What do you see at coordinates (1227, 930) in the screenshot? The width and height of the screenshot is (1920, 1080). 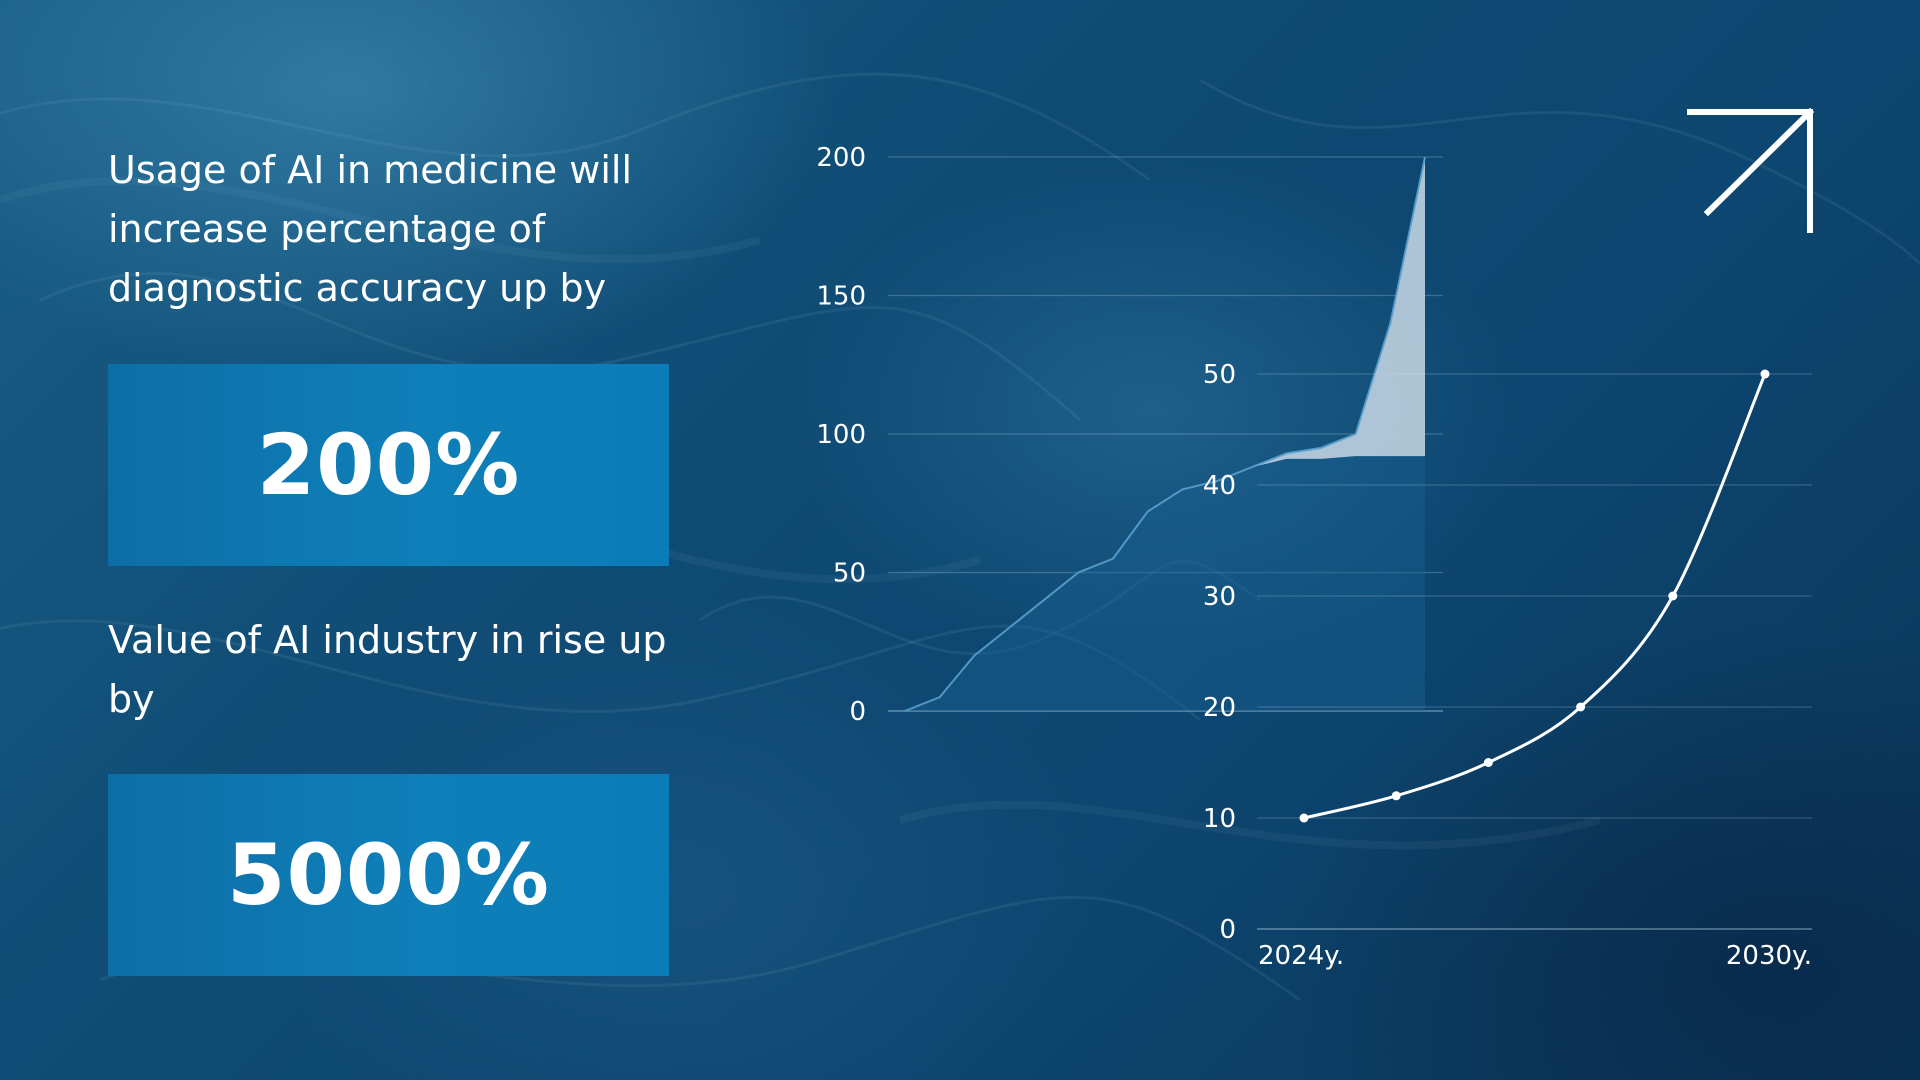 I see `chart2-ytick-label: 0` at bounding box center [1227, 930].